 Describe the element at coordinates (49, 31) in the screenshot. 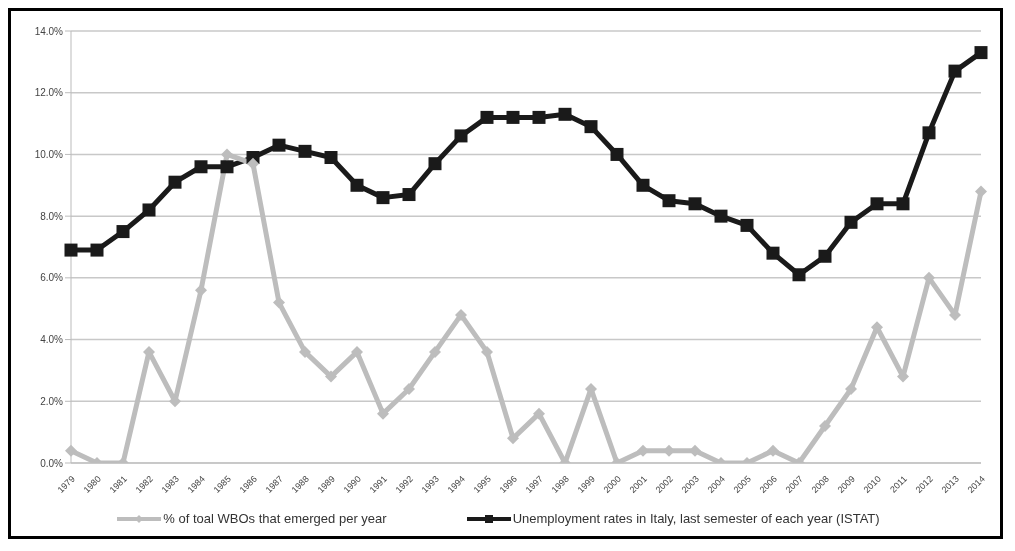

I see `y-tick-label: 14.0%` at that location.